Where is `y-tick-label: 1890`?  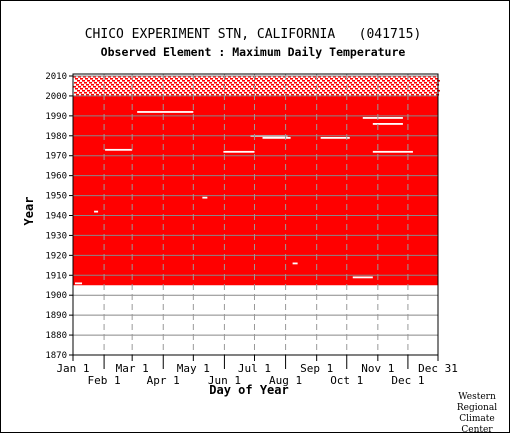 y-tick-label: 1890 is located at coordinates (56, 316).